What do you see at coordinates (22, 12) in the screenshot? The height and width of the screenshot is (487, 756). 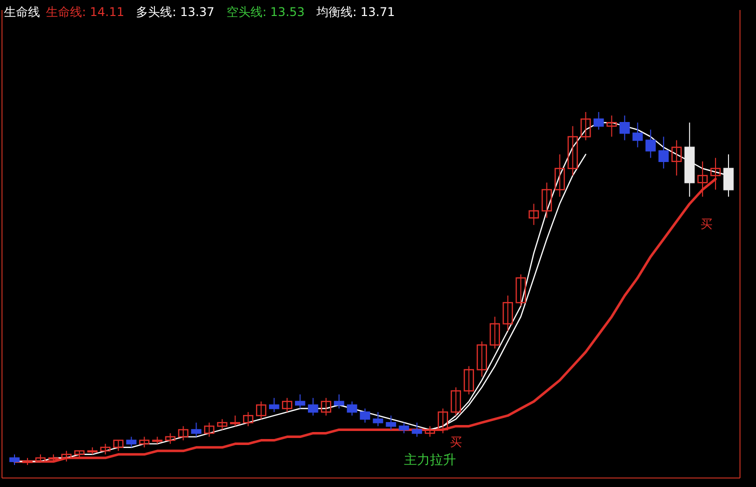 I see `chart-title: 生命线` at bounding box center [22, 12].